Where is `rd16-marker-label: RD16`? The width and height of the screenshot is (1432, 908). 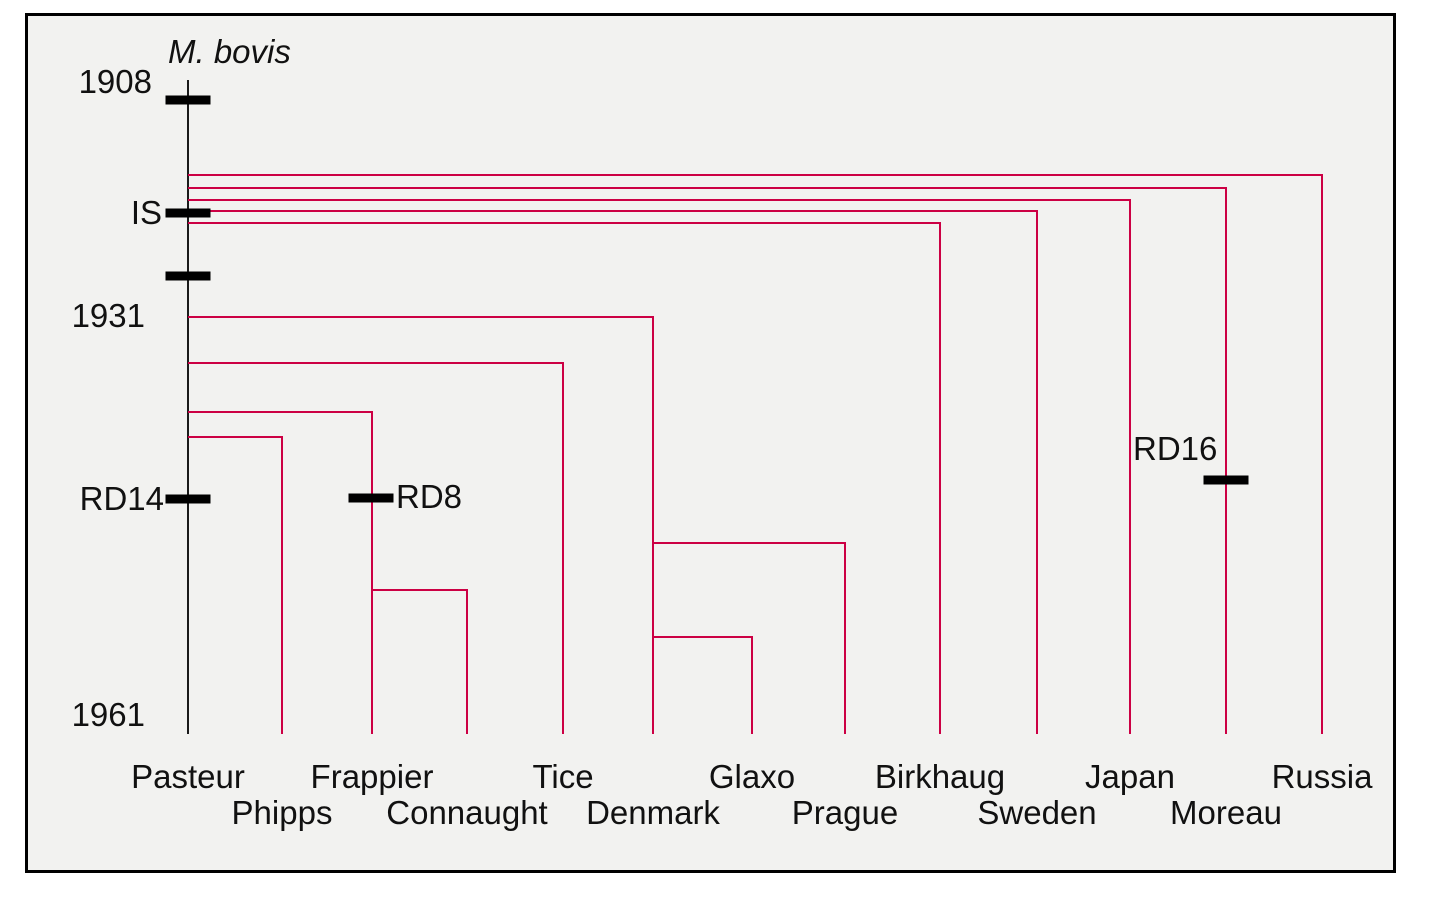
rd16-marker-label: RD16 is located at coordinates (1175, 448).